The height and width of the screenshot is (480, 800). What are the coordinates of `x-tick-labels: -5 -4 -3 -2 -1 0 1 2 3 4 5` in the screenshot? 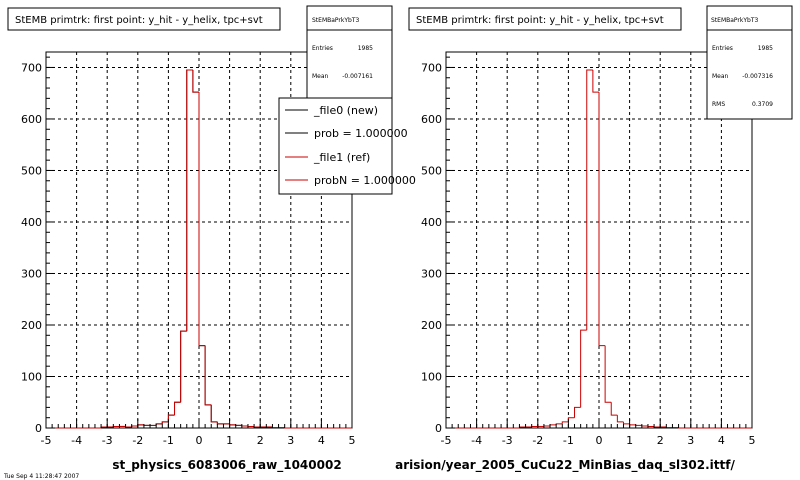 It's located at (198, 440).